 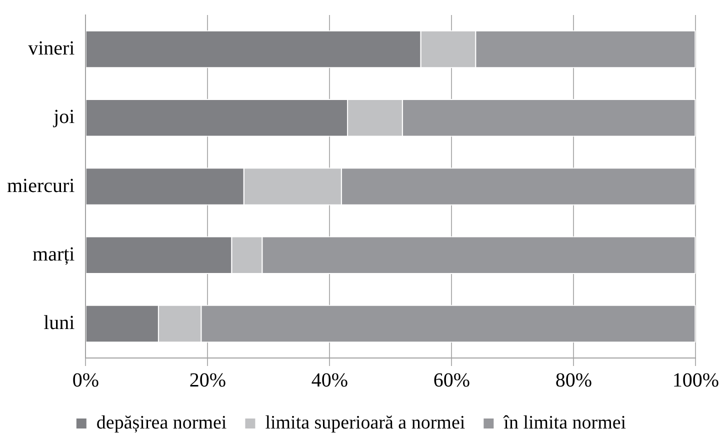 What do you see at coordinates (161, 423) in the screenshot?
I see `legend-label: depășirea normei` at bounding box center [161, 423].